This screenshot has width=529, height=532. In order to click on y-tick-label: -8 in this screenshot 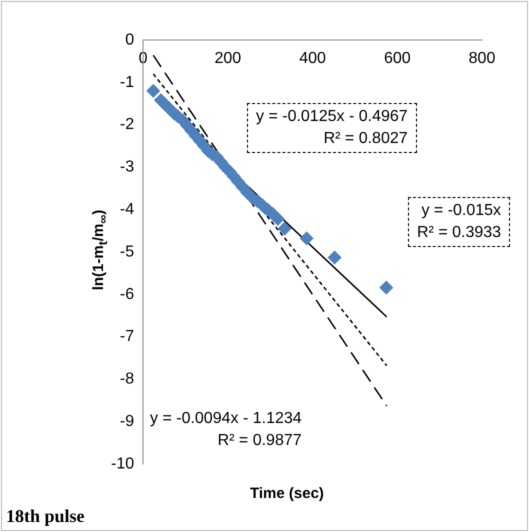, I will do `click(127, 379)`.